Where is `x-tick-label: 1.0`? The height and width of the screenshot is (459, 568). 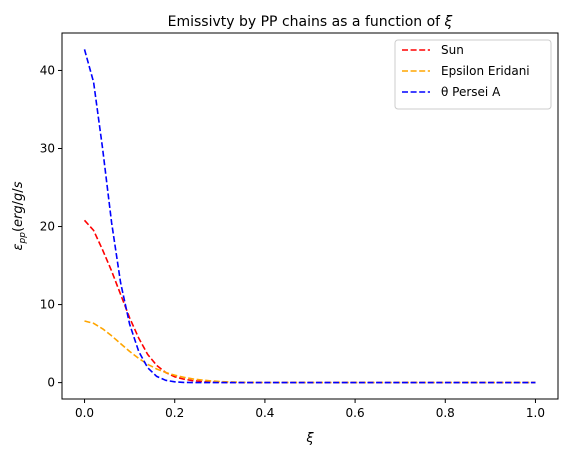 x-tick-label: 1.0 is located at coordinates (535, 413).